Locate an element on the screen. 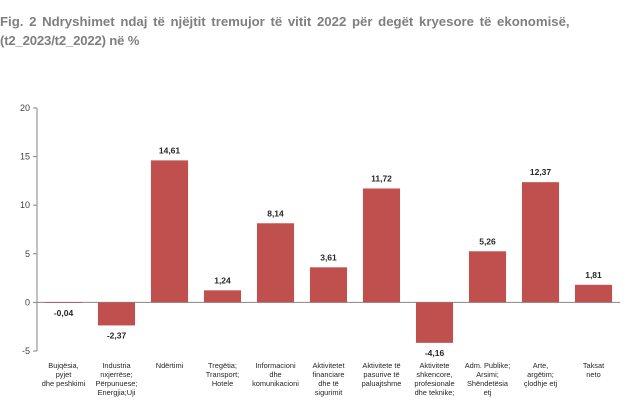  data-label: 1,24 is located at coordinates (222, 280).